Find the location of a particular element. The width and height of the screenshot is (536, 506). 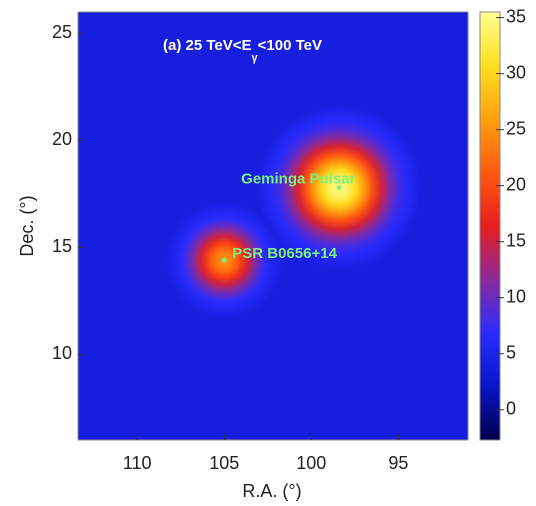

y-tick-label: 20 is located at coordinates (62, 139).